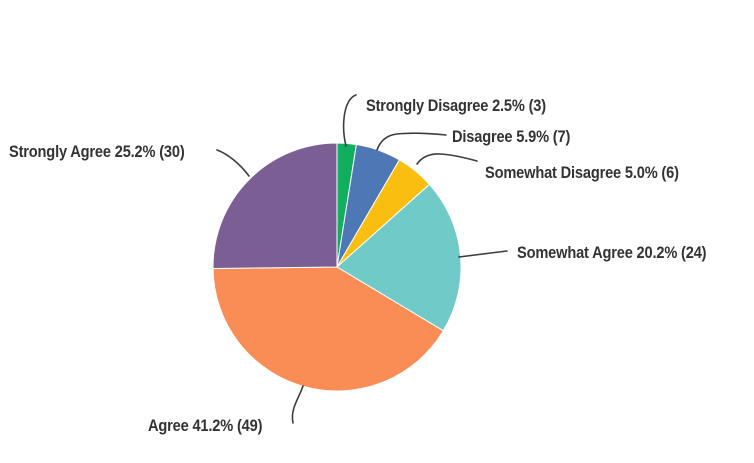 This screenshot has height=463, width=754. Describe the element at coordinates (456, 105) in the screenshot. I see `slice-label-strongly-disagree: Strongly Disagree 2.5% (3)` at that location.